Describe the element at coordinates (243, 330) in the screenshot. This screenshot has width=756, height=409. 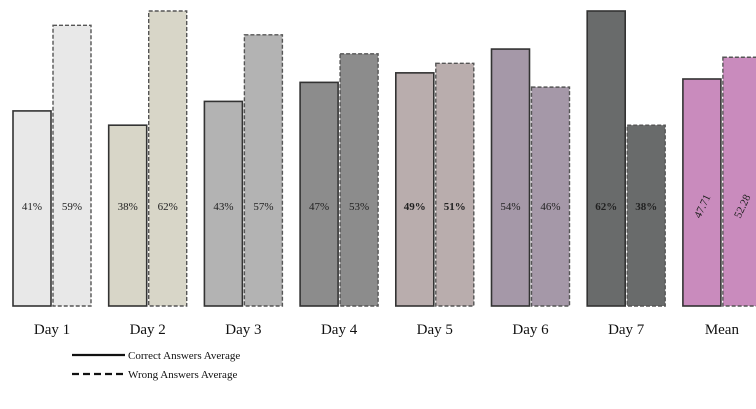
I see `category-label-day-3: Day 3` at that location.